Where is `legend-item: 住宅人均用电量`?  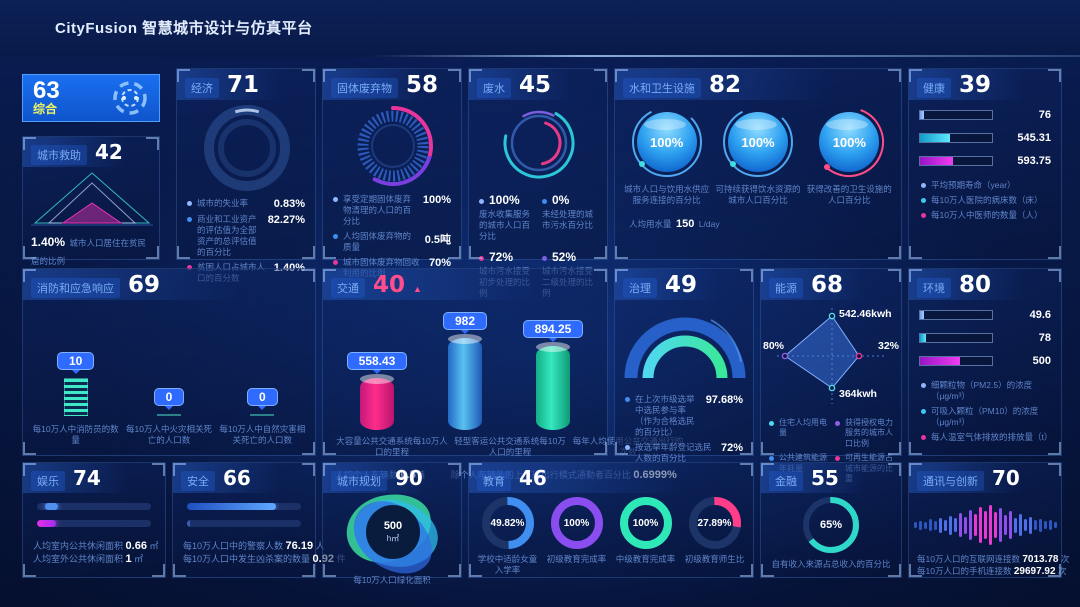
legend-item: 住宅人均用电量 is located at coordinates (798, 433).